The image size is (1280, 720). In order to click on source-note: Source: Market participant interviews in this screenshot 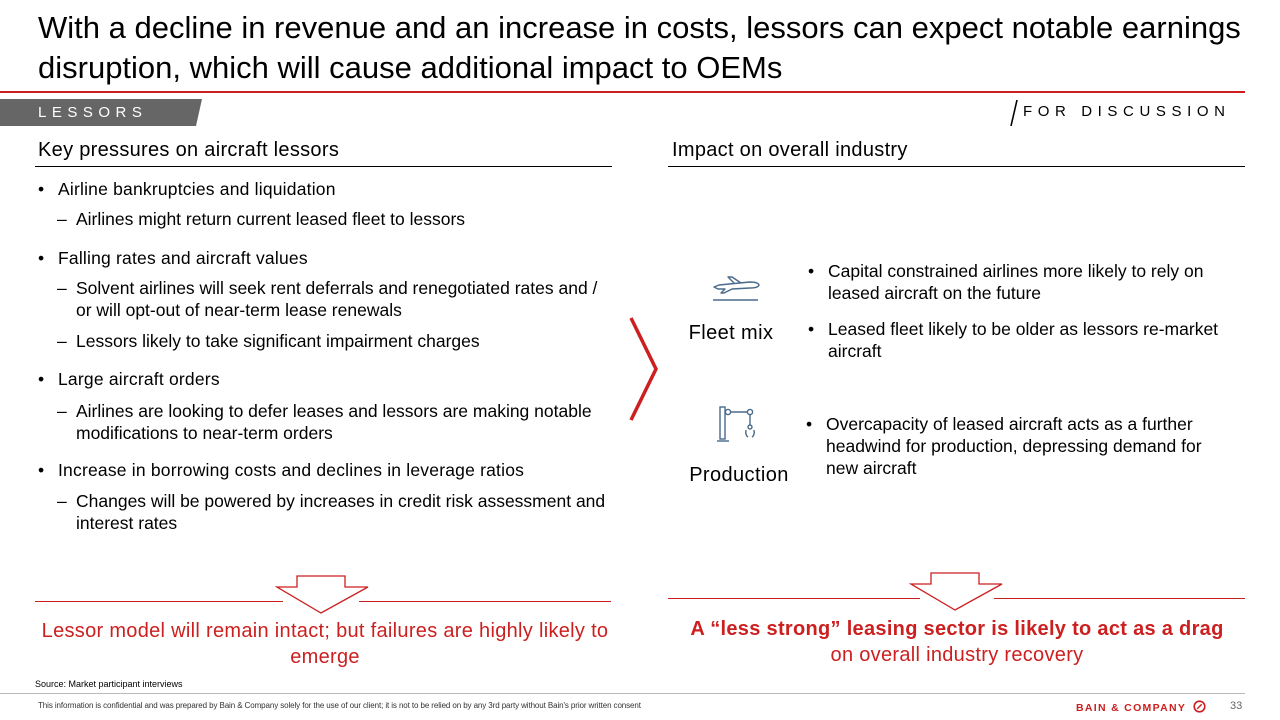, I will do `click(109, 684)`.